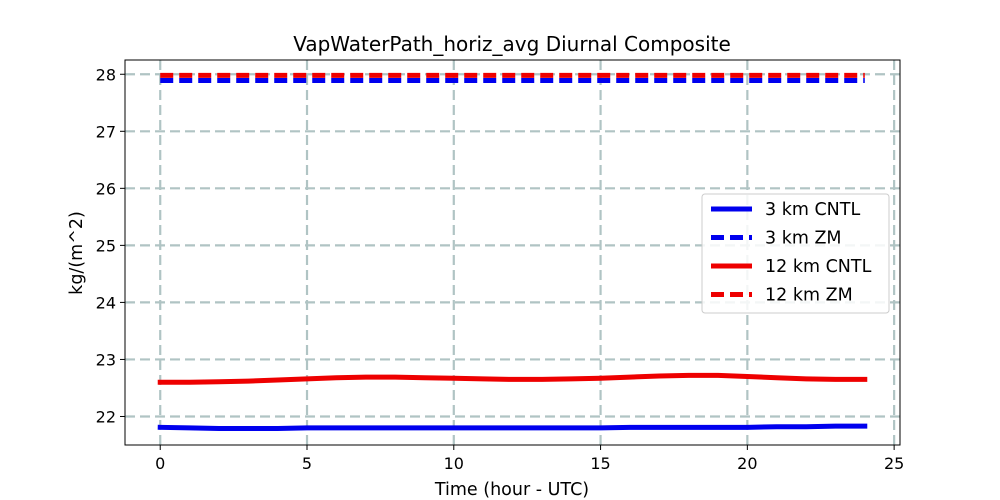 This screenshot has height=500, width=1000. What do you see at coordinates (894, 463) in the screenshot?
I see `x-tick-label-5: 25` at bounding box center [894, 463].